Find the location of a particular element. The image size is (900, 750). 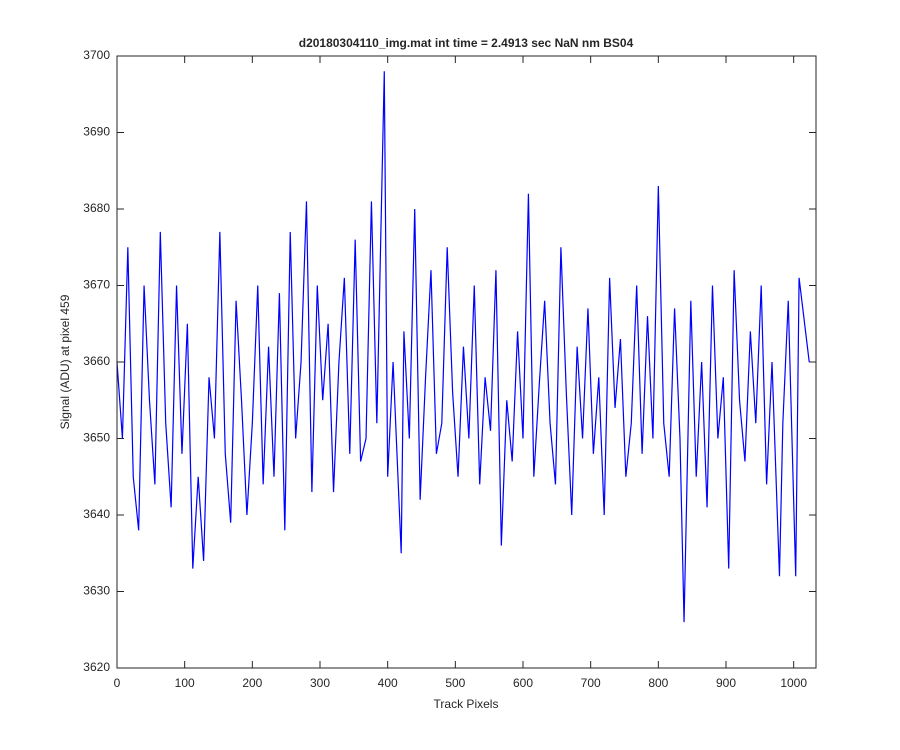

x-tick-label: 700 is located at coordinates (591, 683).